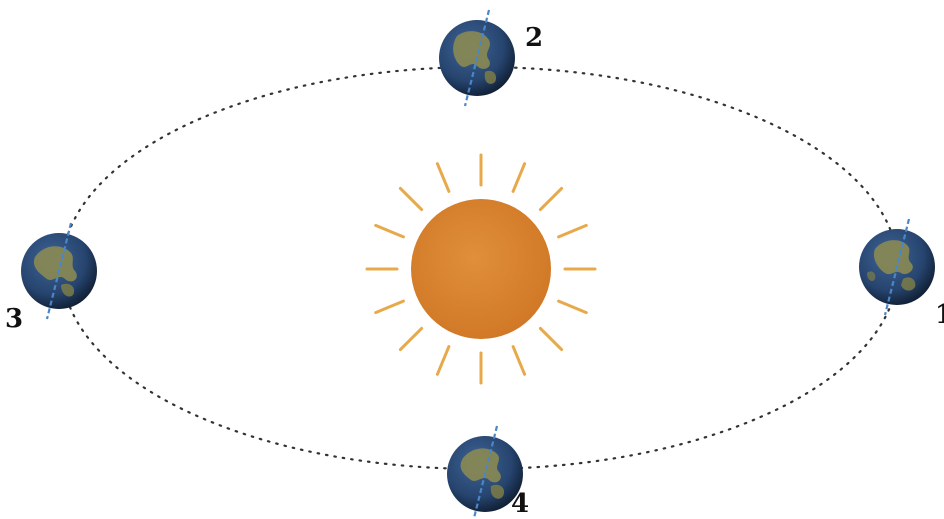  What do you see at coordinates (534, 38) in the screenshot?
I see `position-label: 2` at bounding box center [534, 38].